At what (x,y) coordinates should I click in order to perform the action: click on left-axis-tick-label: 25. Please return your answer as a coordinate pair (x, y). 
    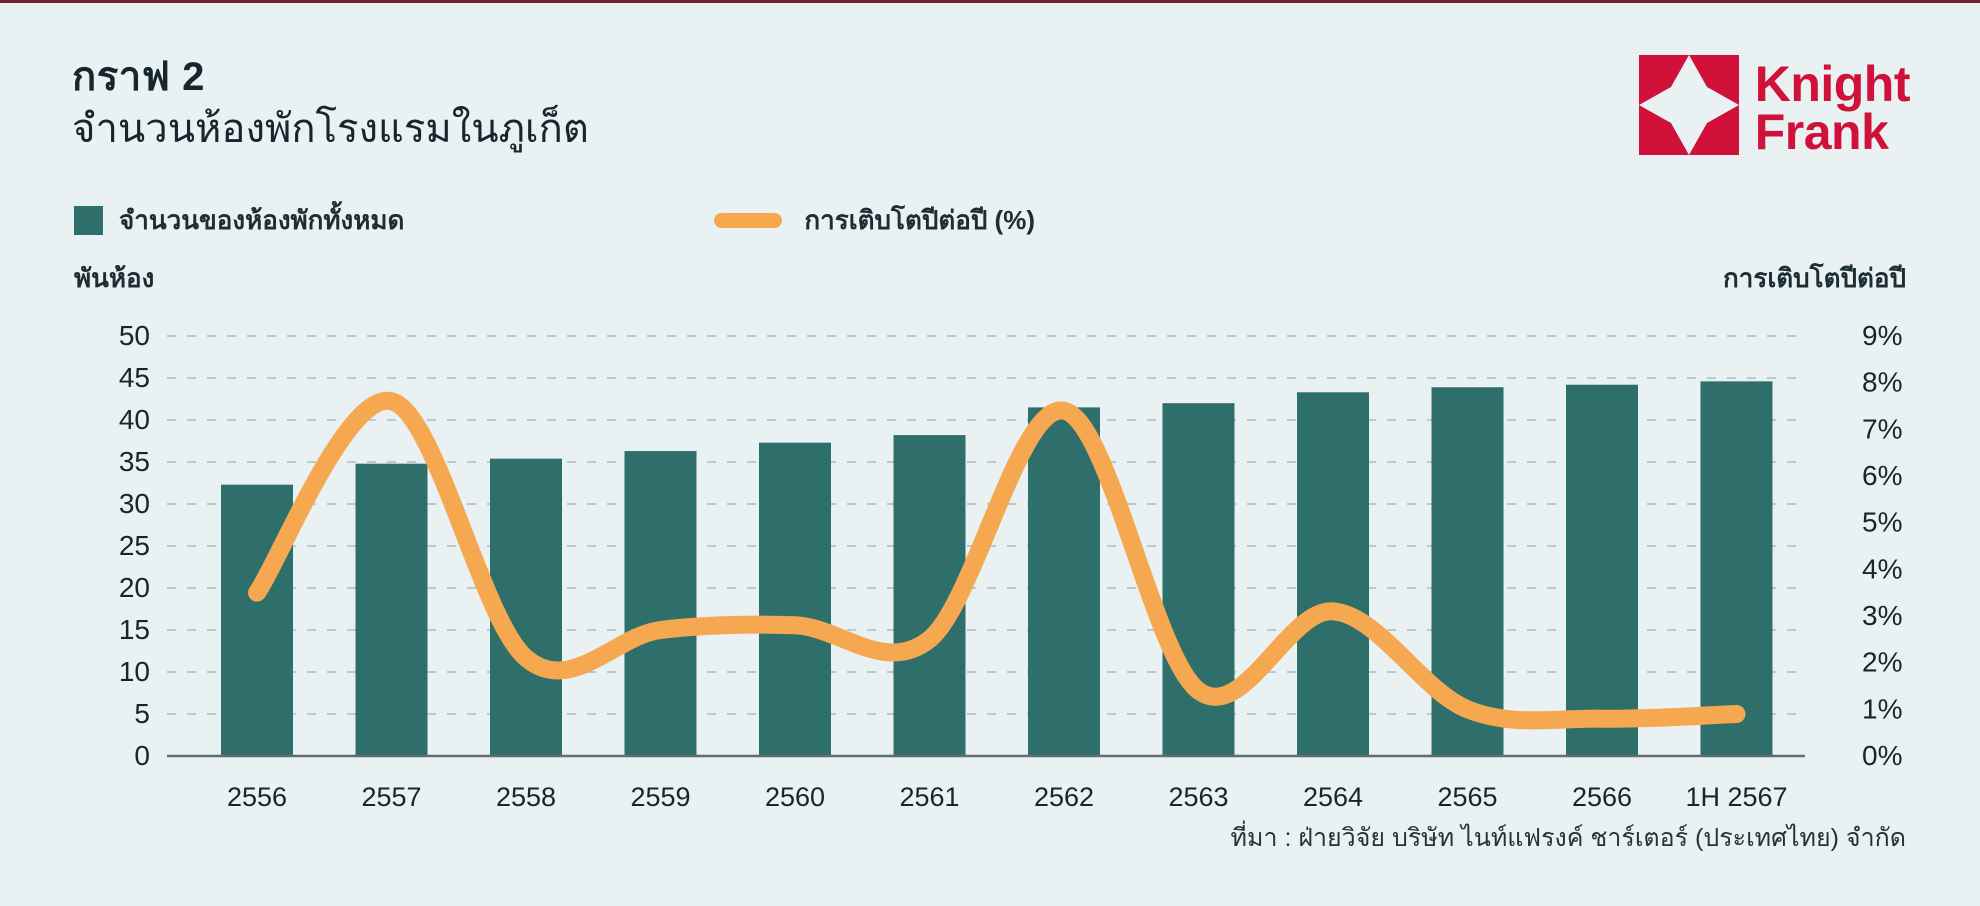
    Looking at the image, I should click on (134, 545).